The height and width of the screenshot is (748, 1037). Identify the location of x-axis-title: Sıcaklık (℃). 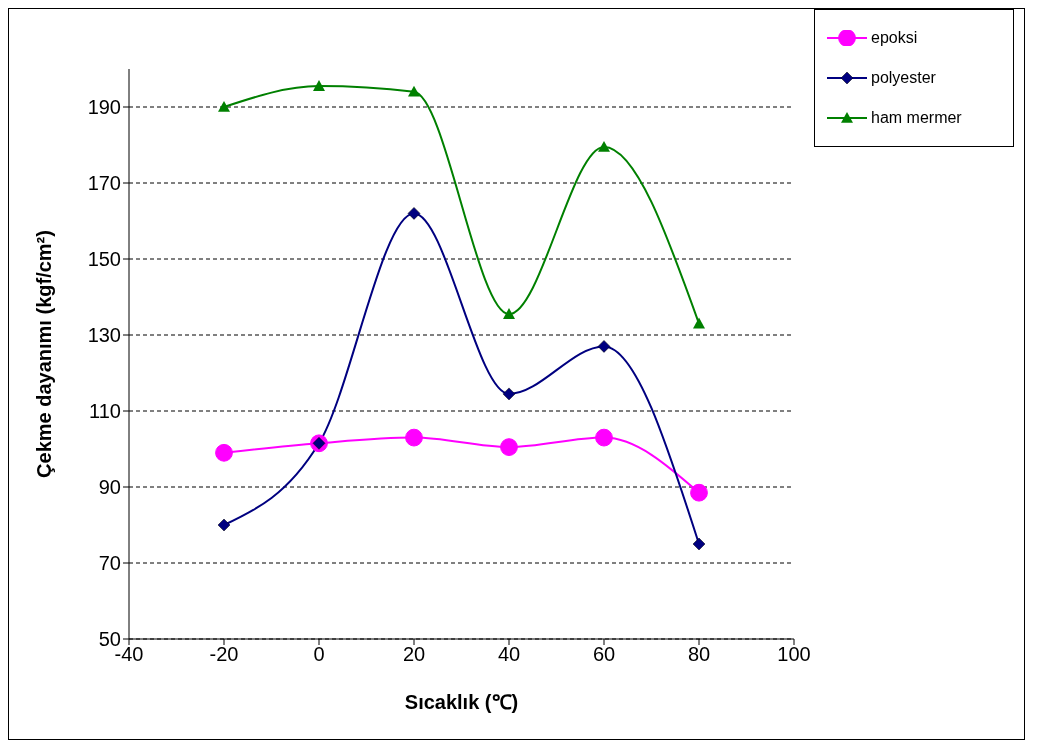
(461, 702).